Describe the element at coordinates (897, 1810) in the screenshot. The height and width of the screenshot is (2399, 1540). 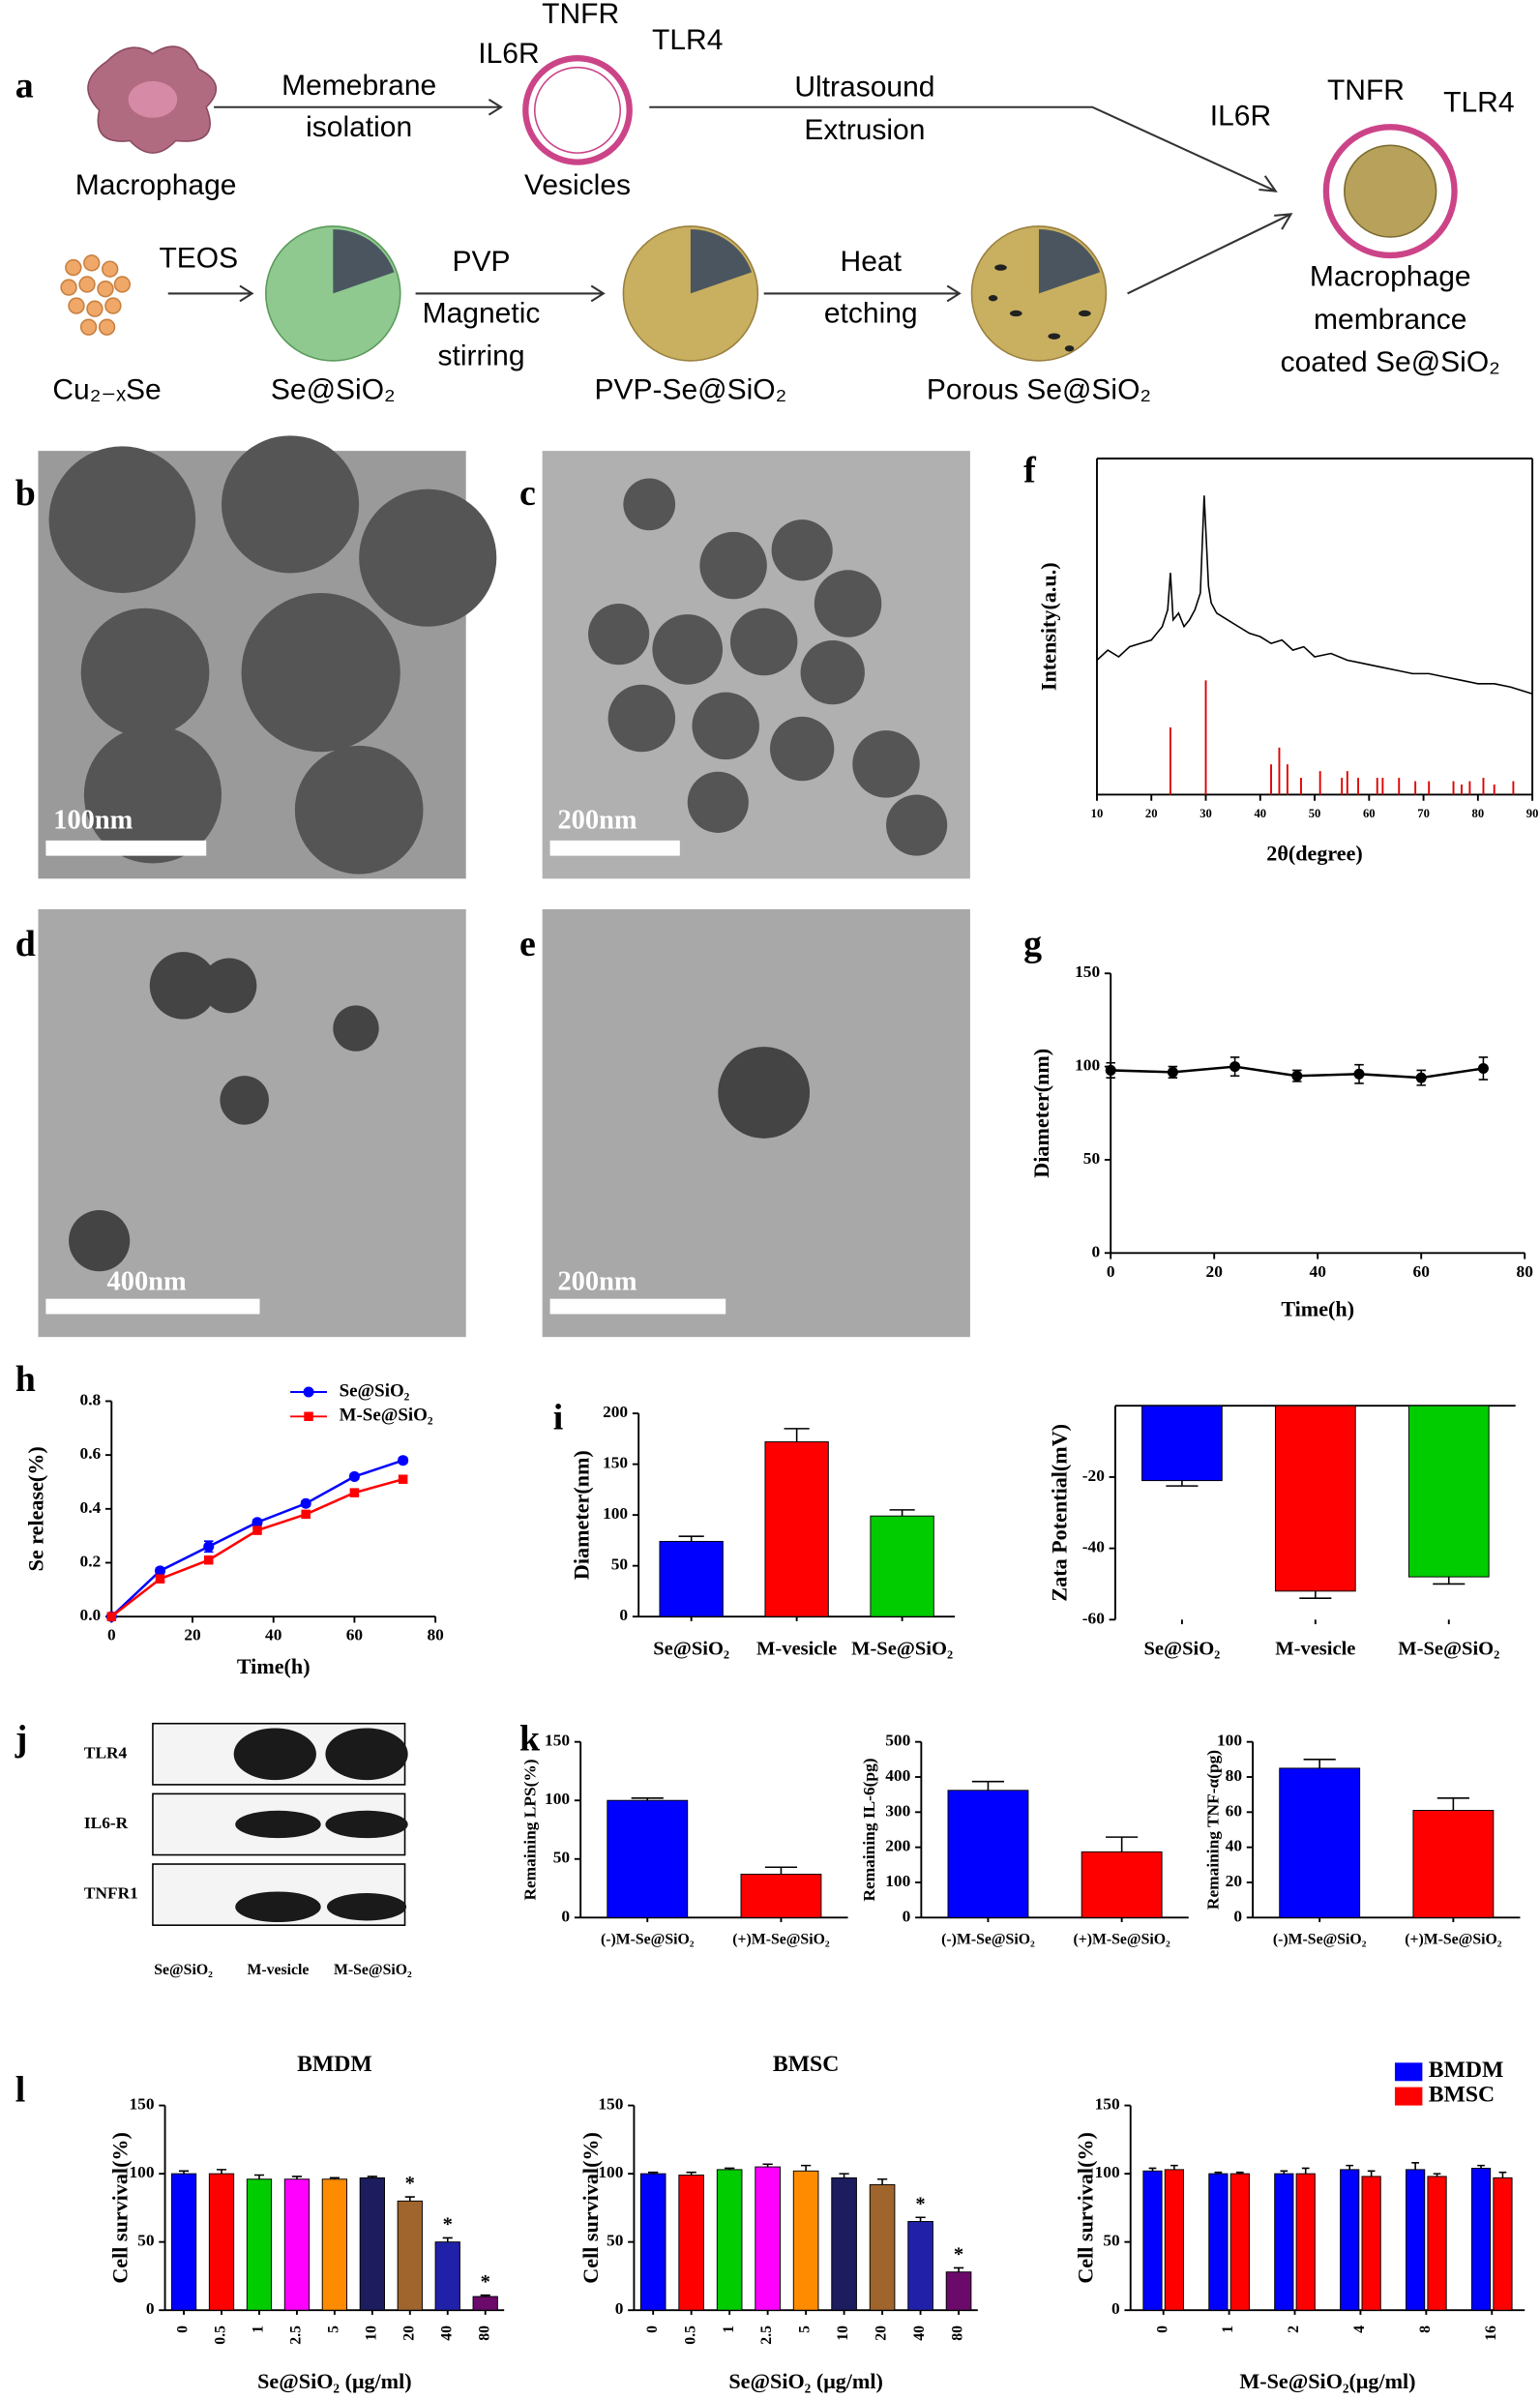
I see `y-tick-label: 300` at that location.